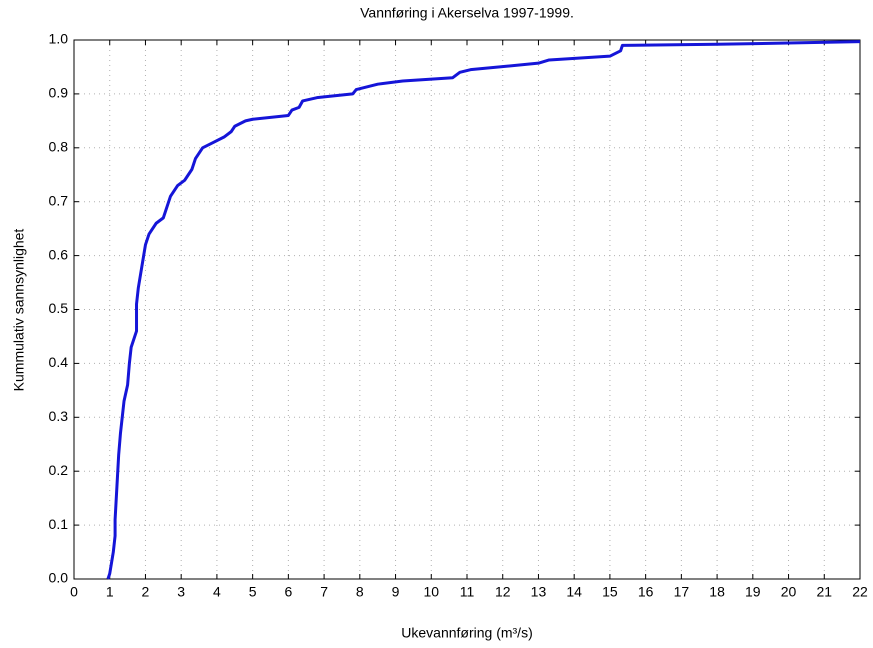 The height and width of the screenshot is (648, 873). What do you see at coordinates (181, 592) in the screenshot?
I see `x-tick-label: 3` at bounding box center [181, 592].